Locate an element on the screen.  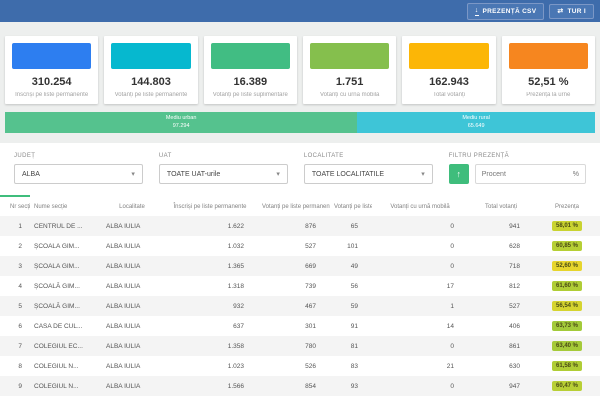
stat-card-votanti-suplimentare: 16.389 Votanți pe liste suplimentare is located at coordinates (250, 70).